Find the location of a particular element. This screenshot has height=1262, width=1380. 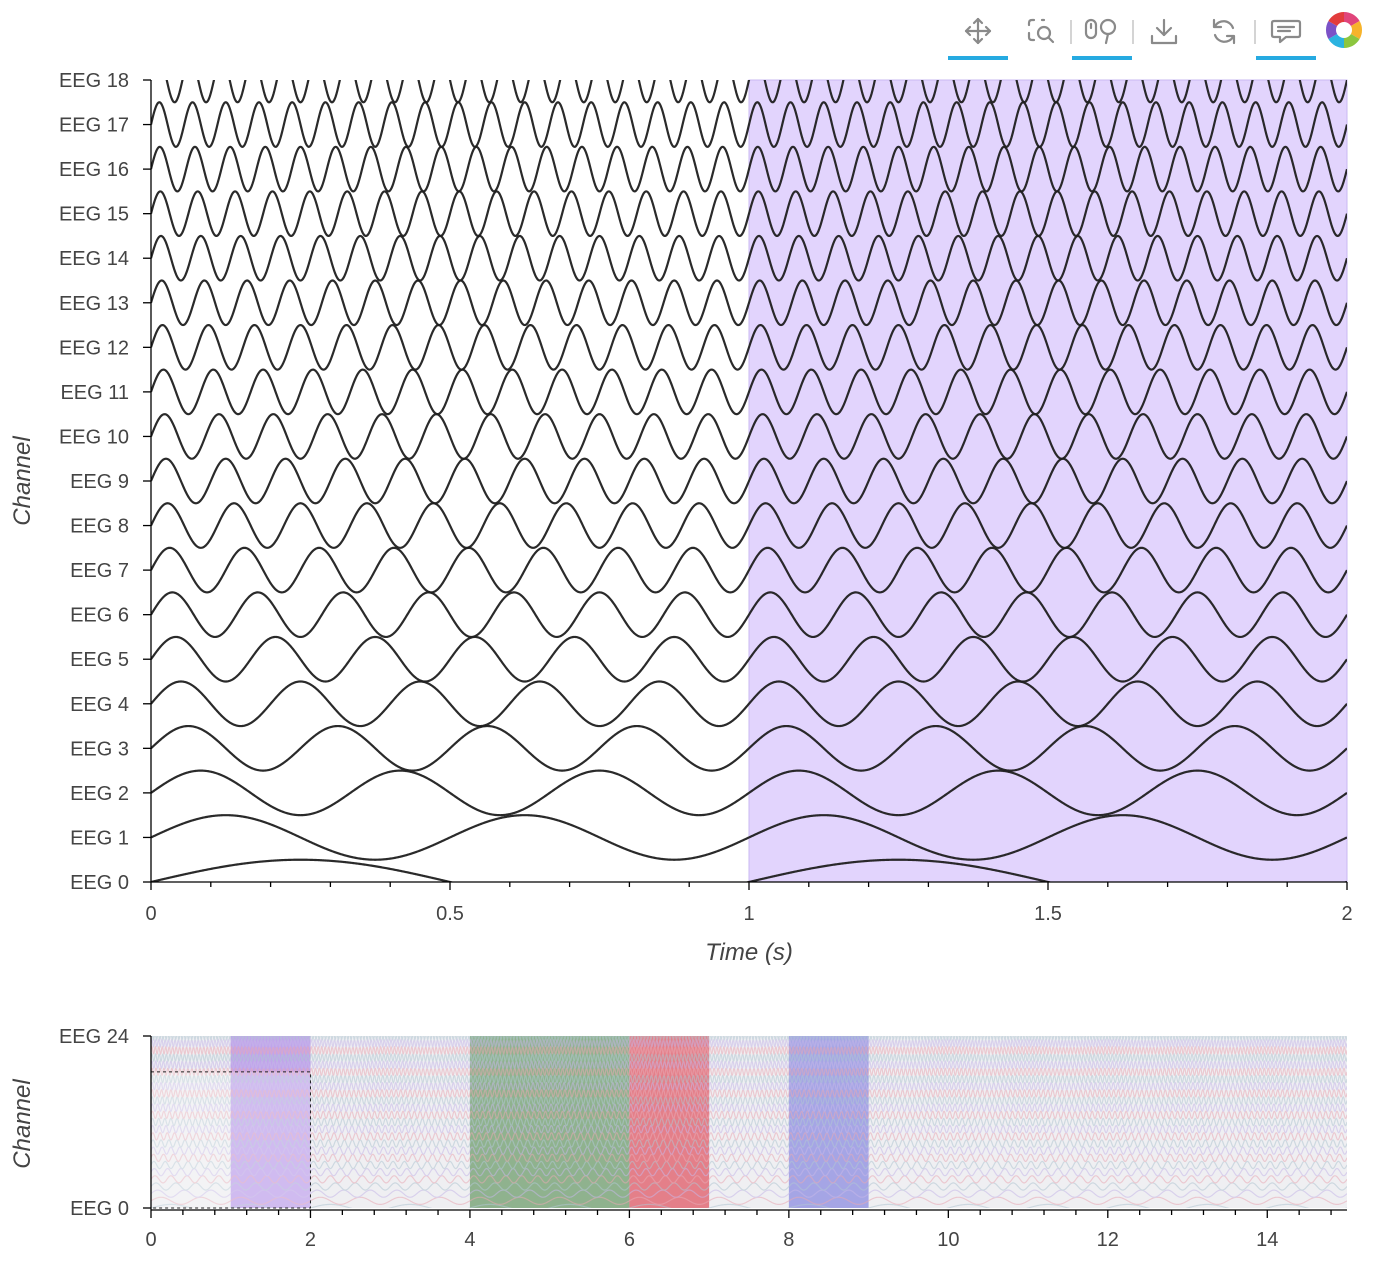

mini-selection-box is located at coordinates (230, 1140).